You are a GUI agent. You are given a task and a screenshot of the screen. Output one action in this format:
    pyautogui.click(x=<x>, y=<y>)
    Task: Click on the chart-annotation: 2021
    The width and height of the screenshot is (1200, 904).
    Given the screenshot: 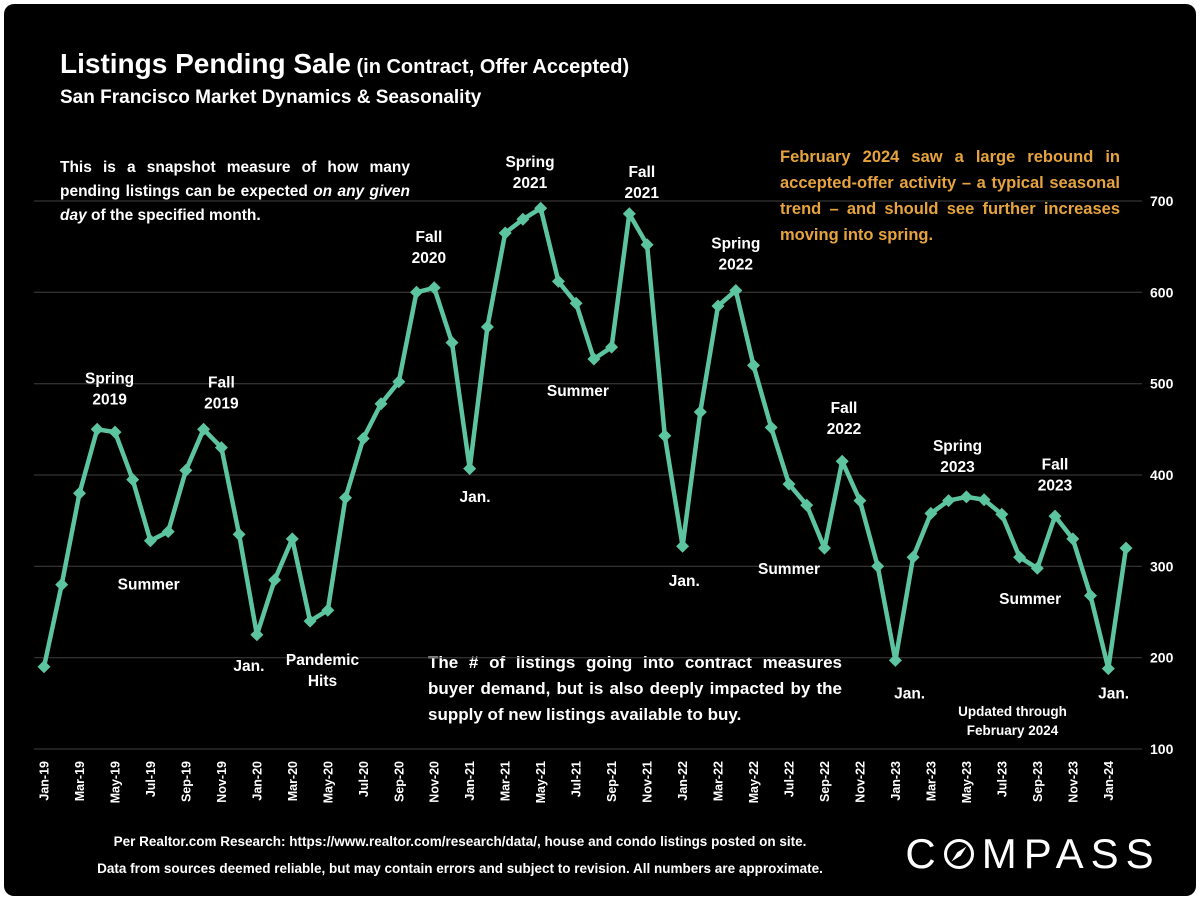 What is the action you would take?
    pyautogui.click(x=530, y=183)
    